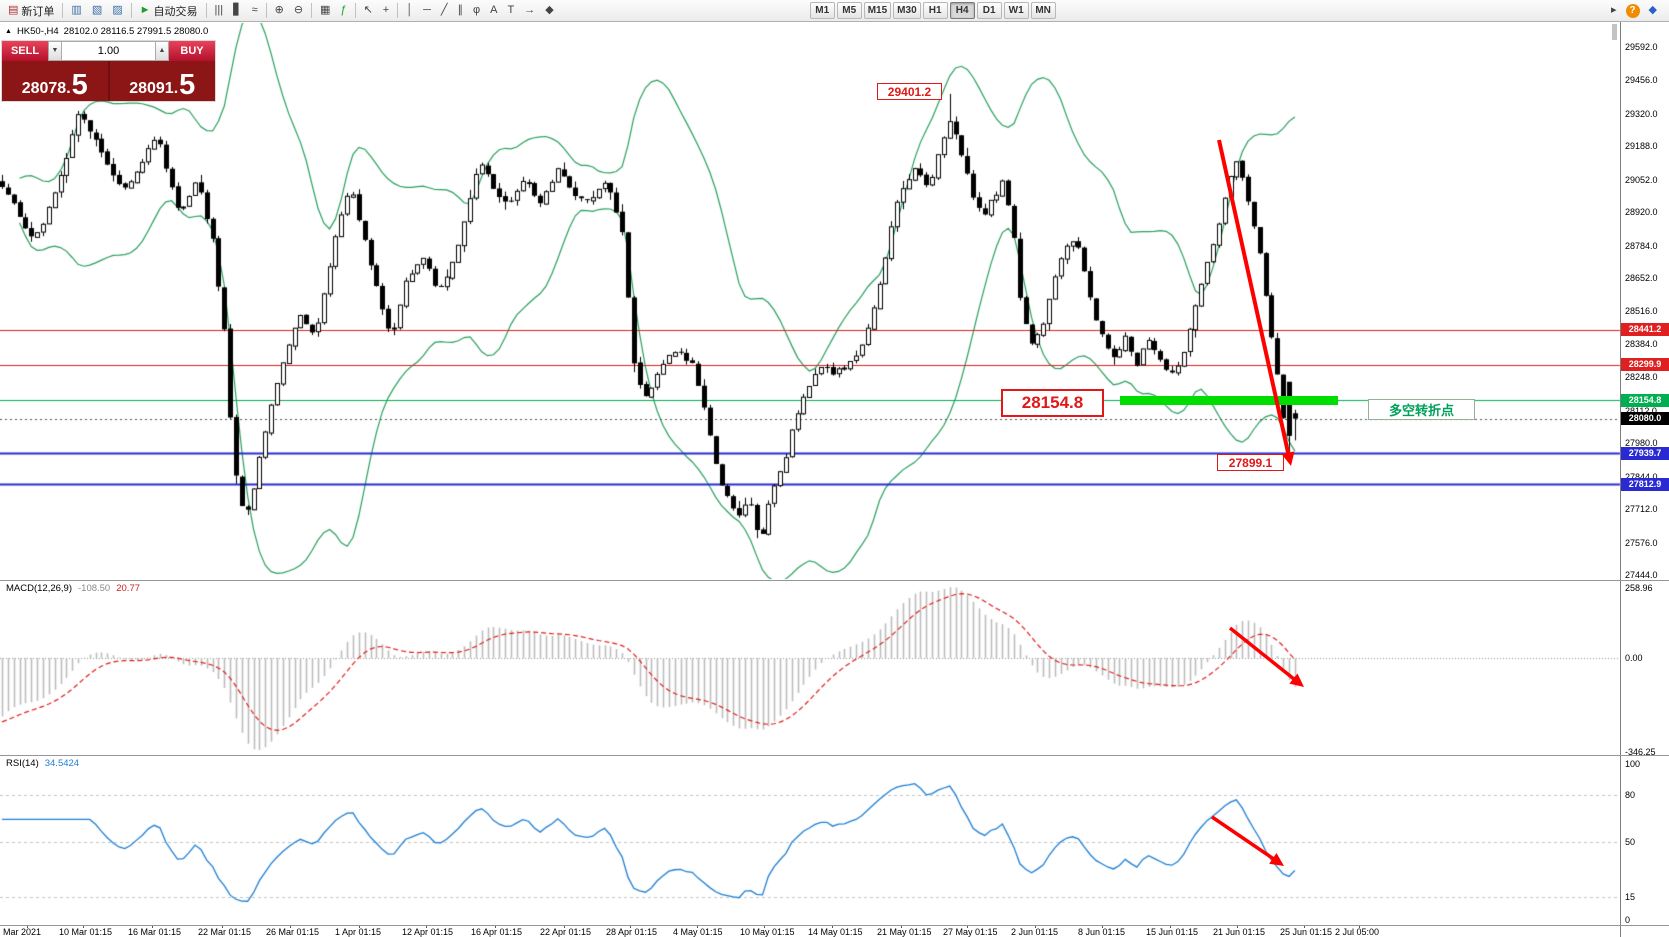 The height and width of the screenshot is (937, 1669). I want to click on time-axis-label: 2 Jul 05:00, so click(1357, 932).